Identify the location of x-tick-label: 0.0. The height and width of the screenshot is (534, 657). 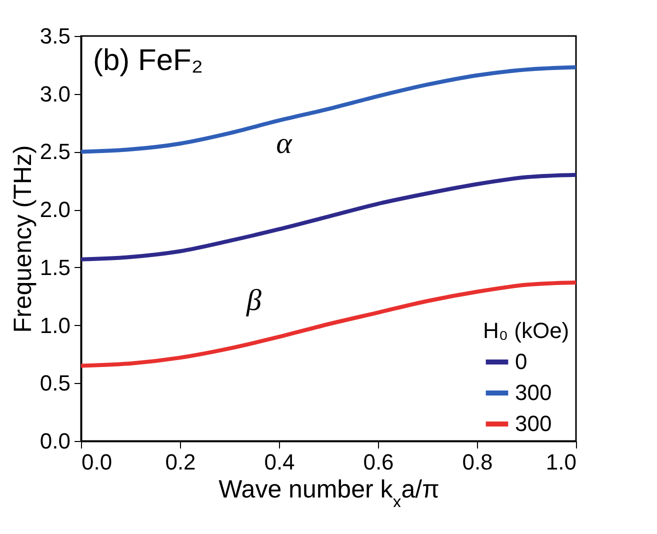
(97, 462).